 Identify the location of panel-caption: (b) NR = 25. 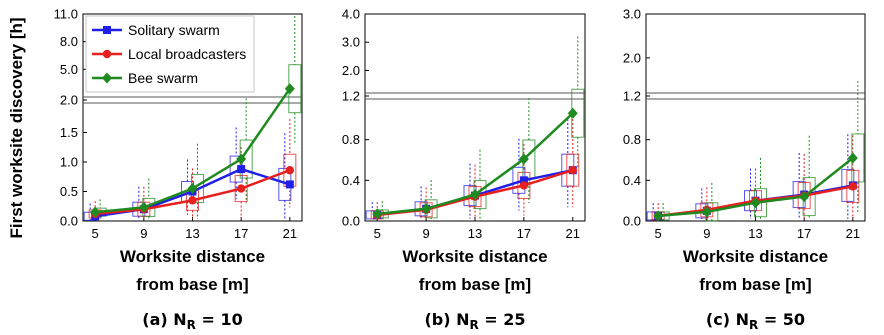
(474, 321).